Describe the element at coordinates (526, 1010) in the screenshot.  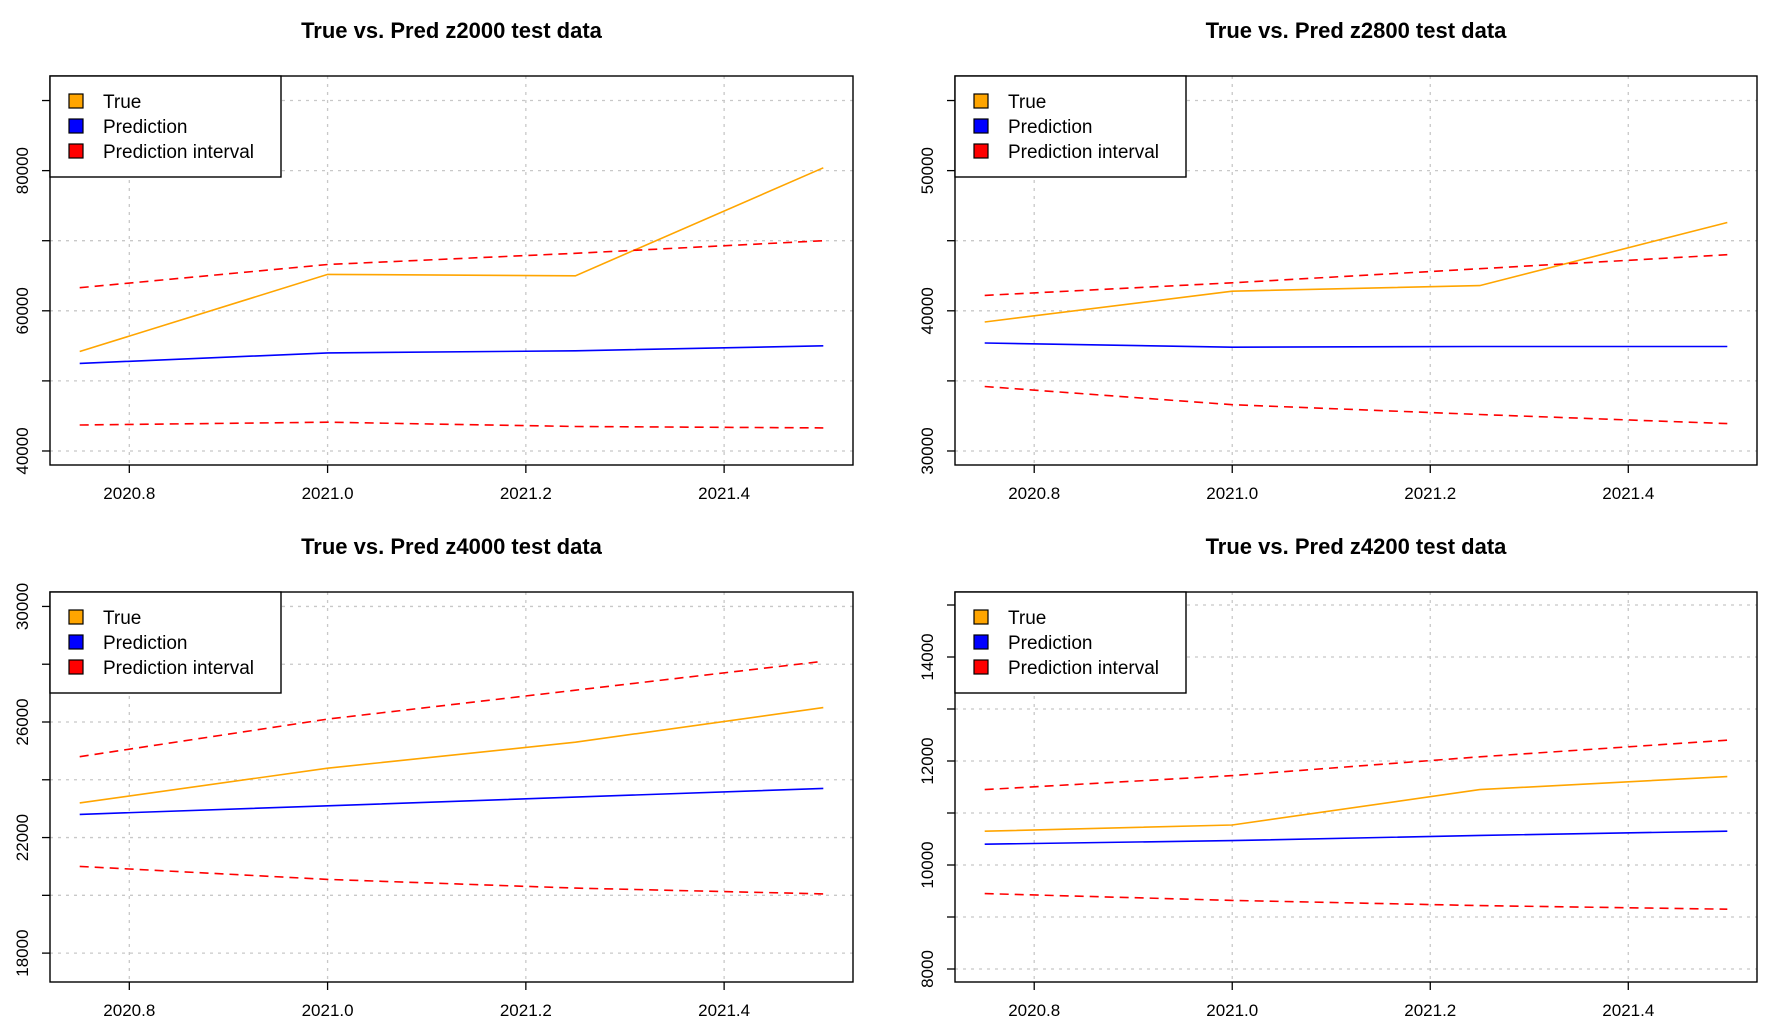
I see `chart-2-x-tick-label-2: 2021.2` at that location.